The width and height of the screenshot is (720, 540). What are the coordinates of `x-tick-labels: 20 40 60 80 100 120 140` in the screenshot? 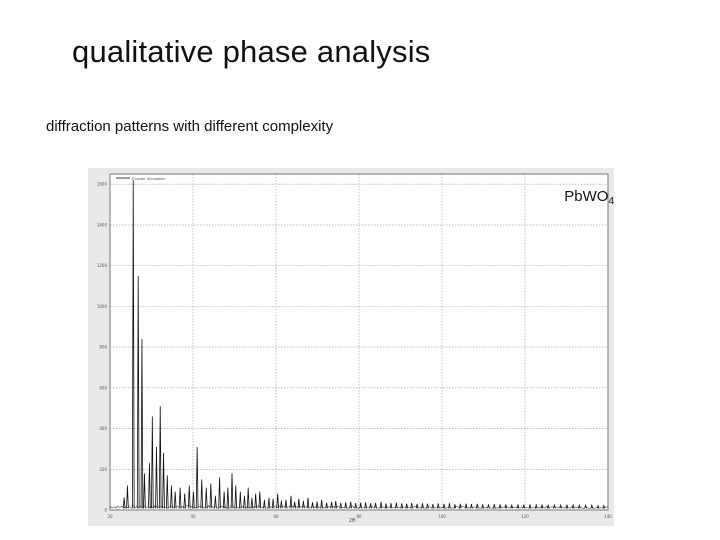 It's located at (359, 516).